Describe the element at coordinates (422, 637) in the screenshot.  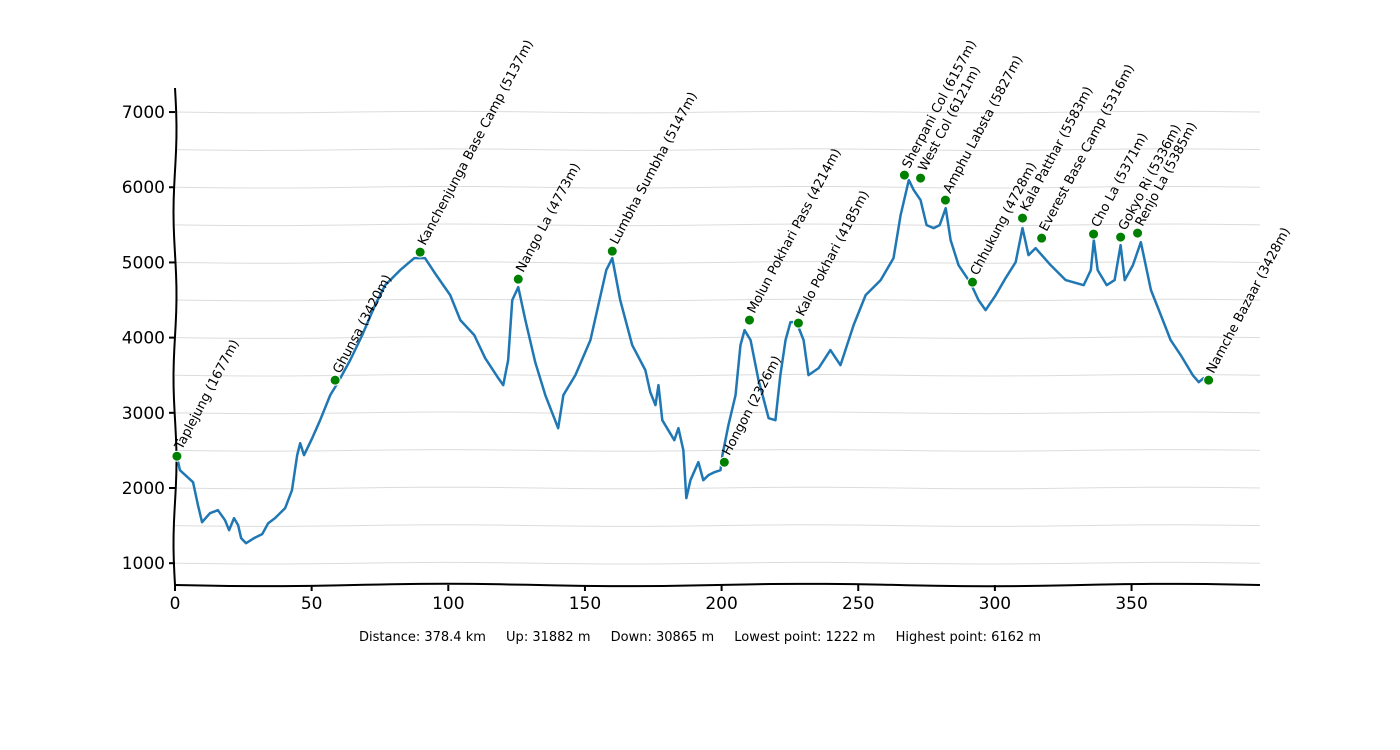
I see `stat-distance: Distance: 378.4 km` at that location.